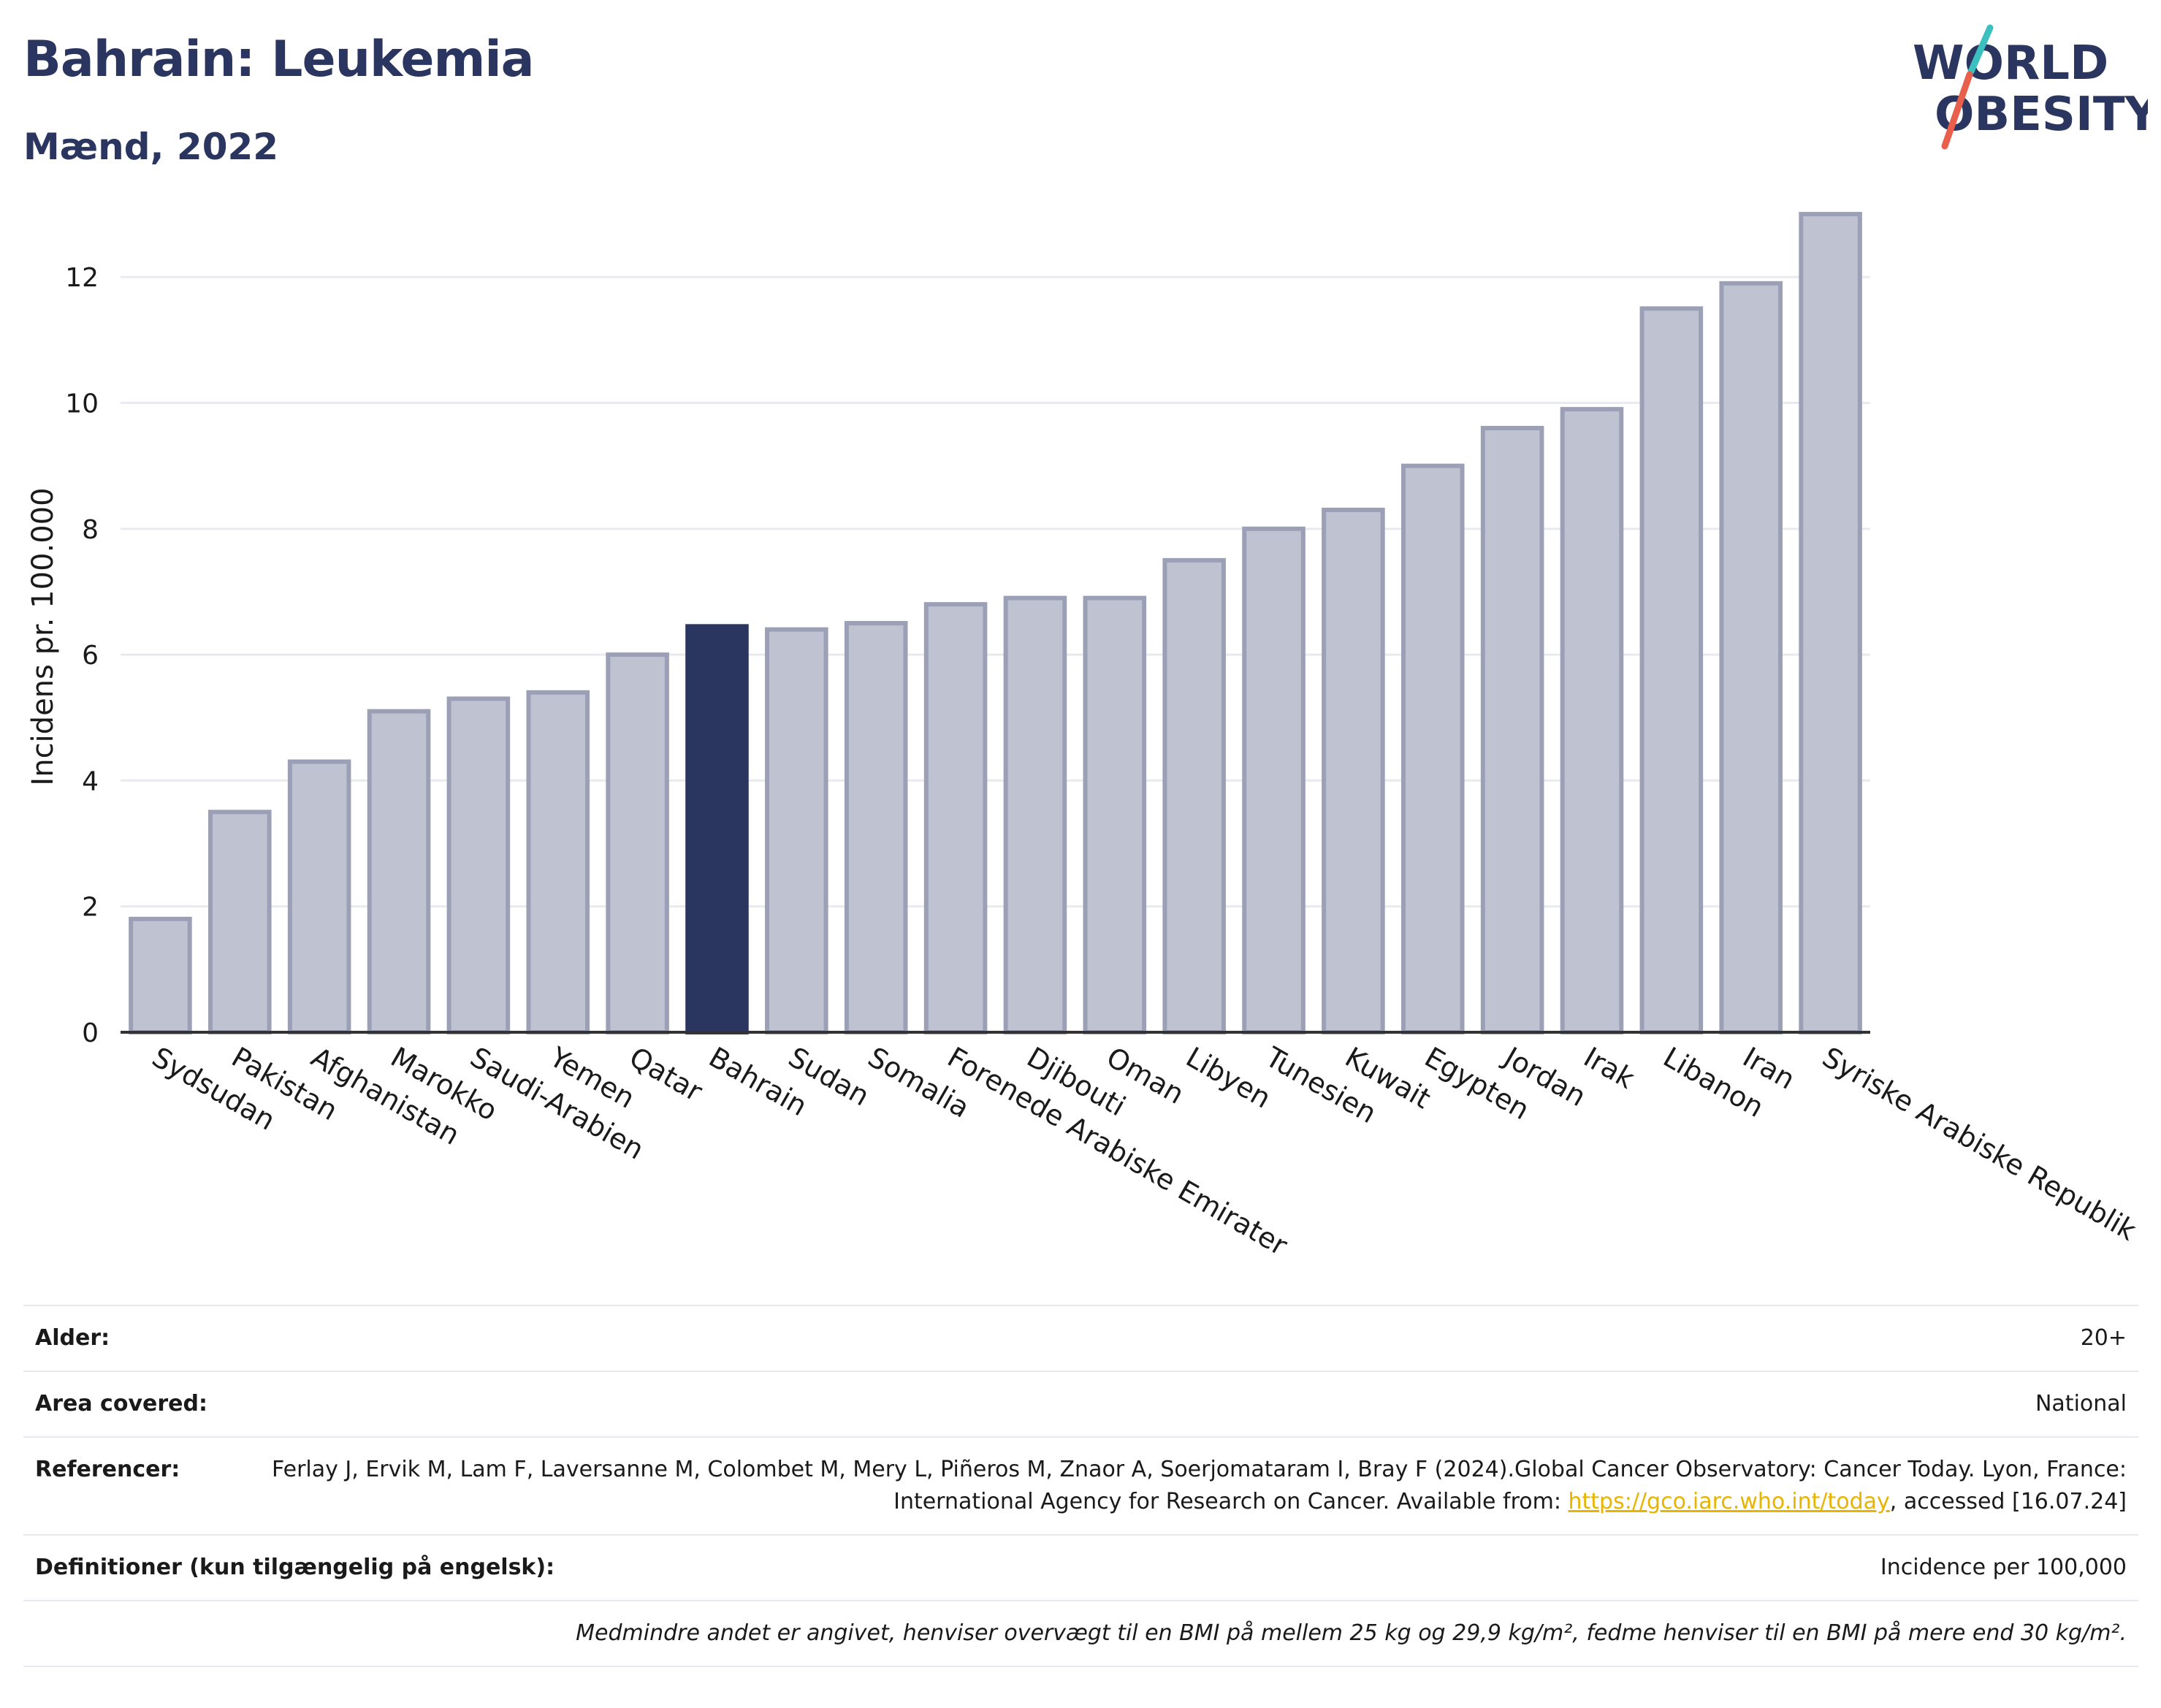 The width and height of the screenshot is (2161, 1708). I want to click on age-value: 20+, so click(2103, 1338).